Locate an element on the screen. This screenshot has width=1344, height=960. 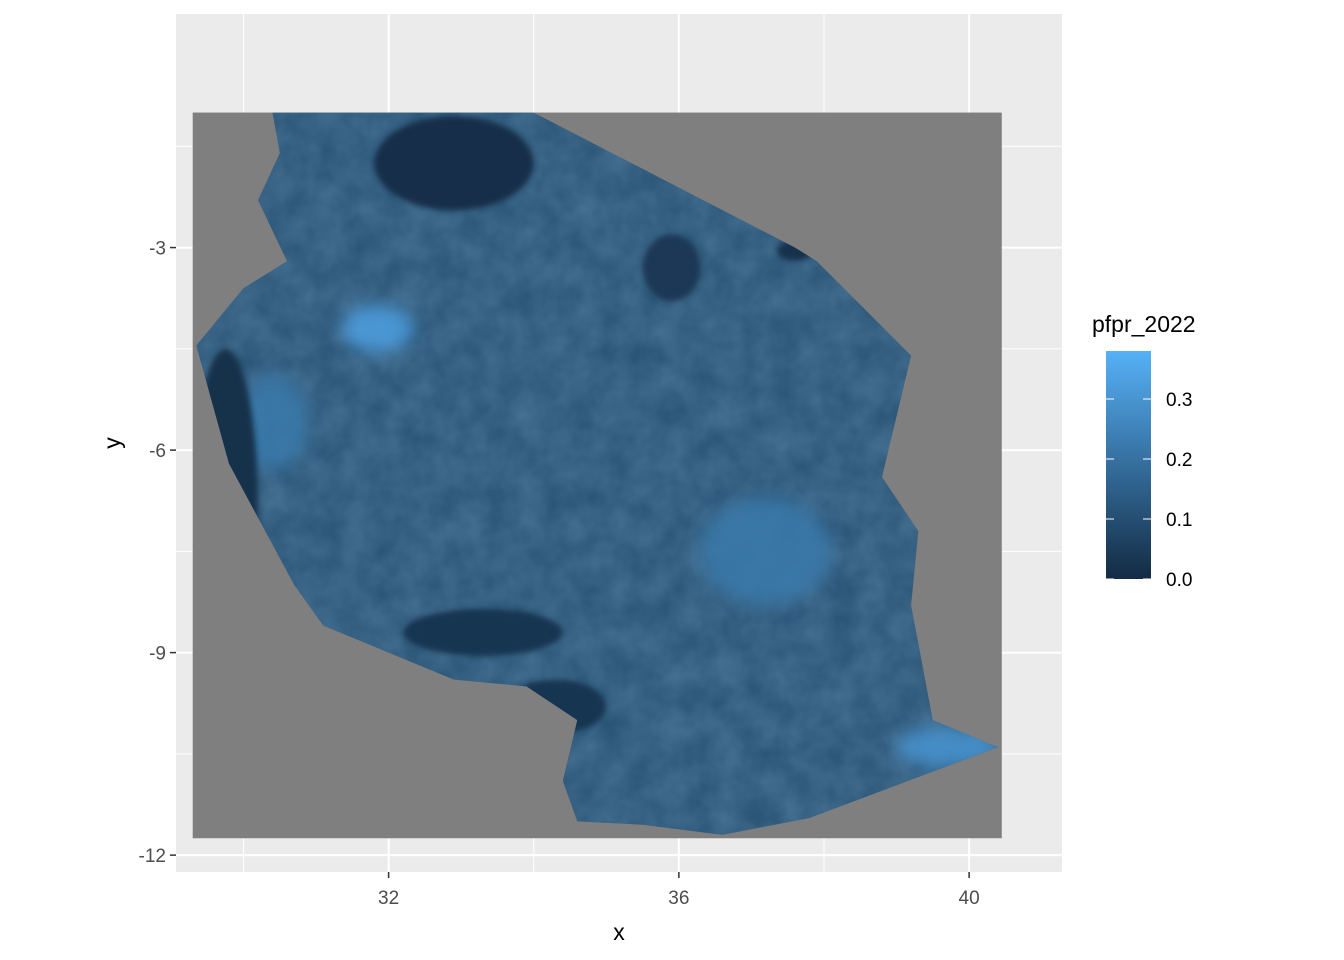
legend-ticks: 0.0 0.1 0.2 0.3 is located at coordinates (1149, 490).